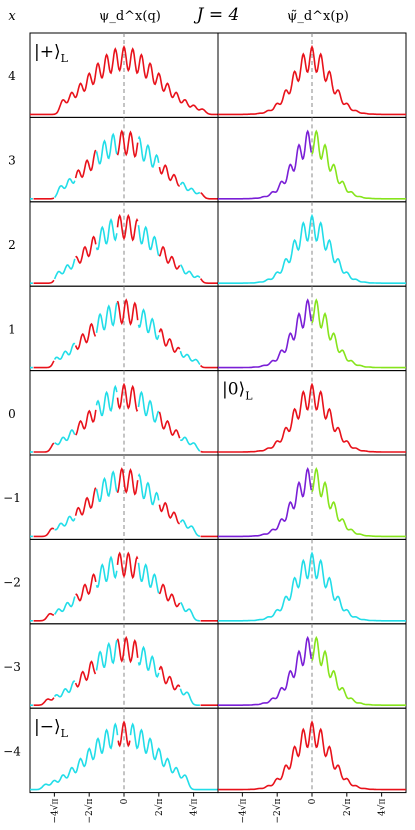 The height and width of the screenshot is (830, 415). Describe the element at coordinates (51, 53) in the screenshot. I see `state-annotation: |+⟩L` at that location.